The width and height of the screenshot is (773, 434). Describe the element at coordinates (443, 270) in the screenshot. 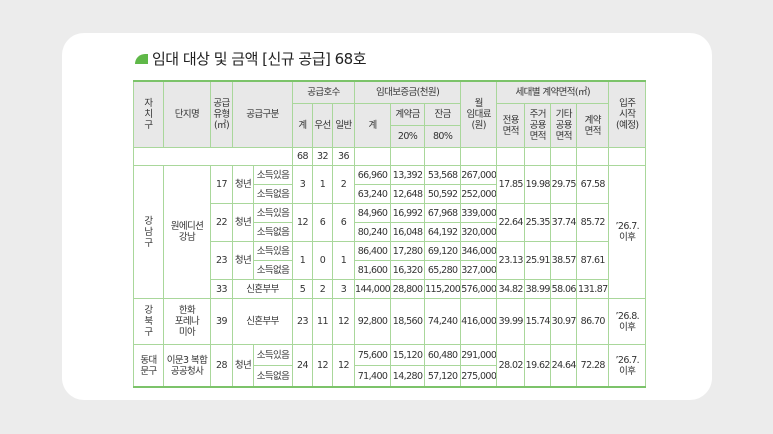

I see `cell: 65,280` at that location.